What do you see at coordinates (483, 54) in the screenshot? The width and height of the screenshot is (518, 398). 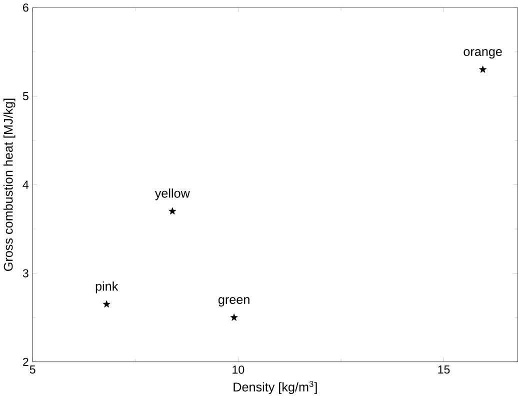 I see `annotation: orange` at bounding box center [483, 54].